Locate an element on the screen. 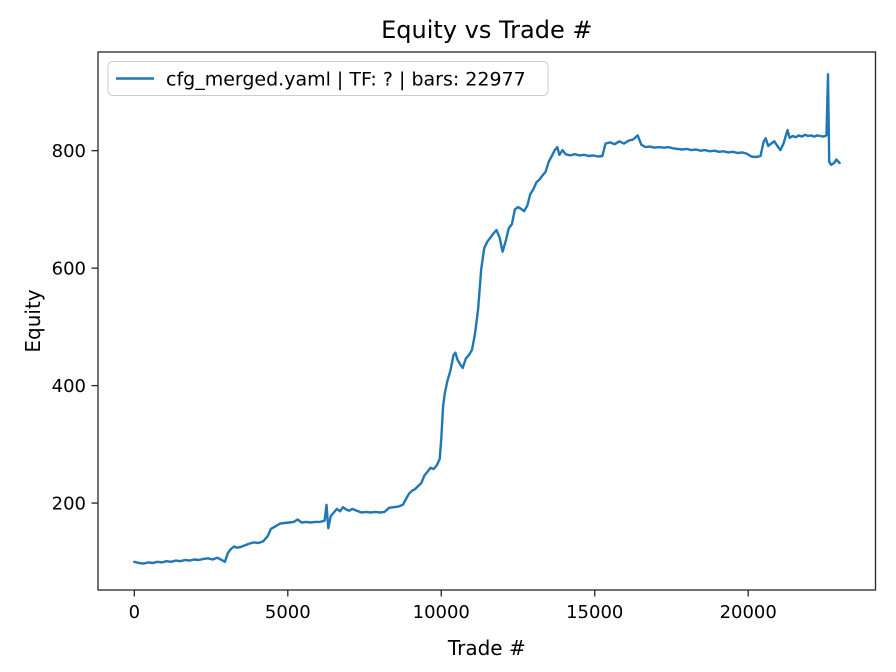  x-tick-label: 5000 is located at coordinates (288, 612).